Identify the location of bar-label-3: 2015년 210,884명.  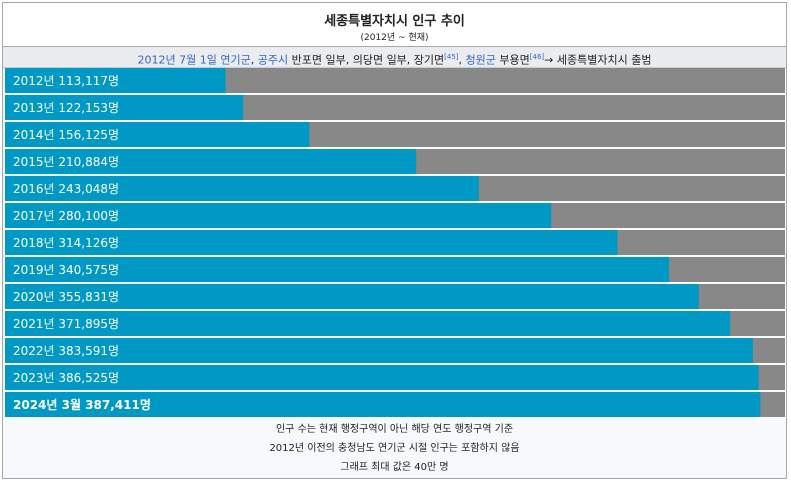
(66, 162).